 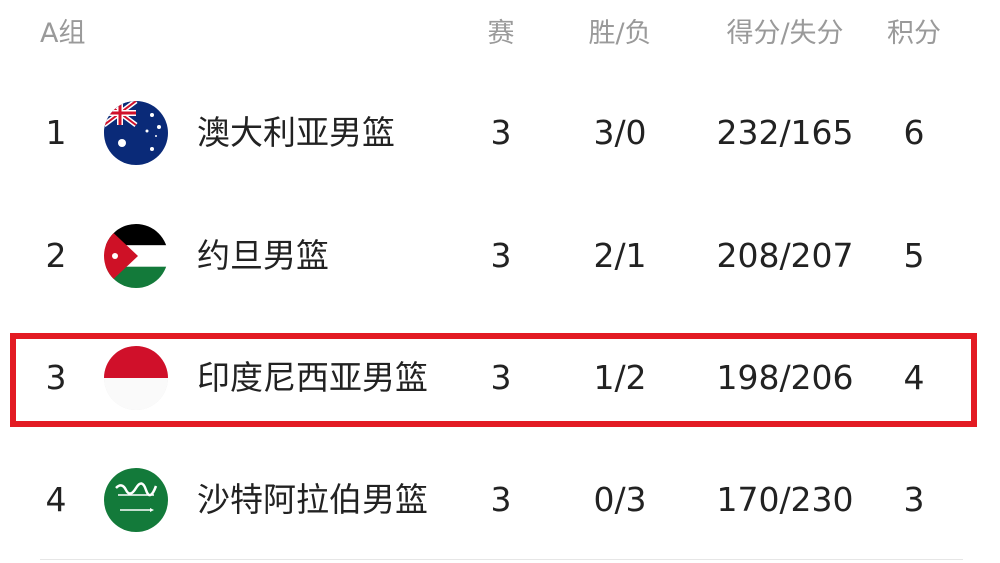 What do you see at coordinates (312, 377) in the screenshot?
I see `team-name: 印度尼西亚男篮` at bounding box center [312, 377].